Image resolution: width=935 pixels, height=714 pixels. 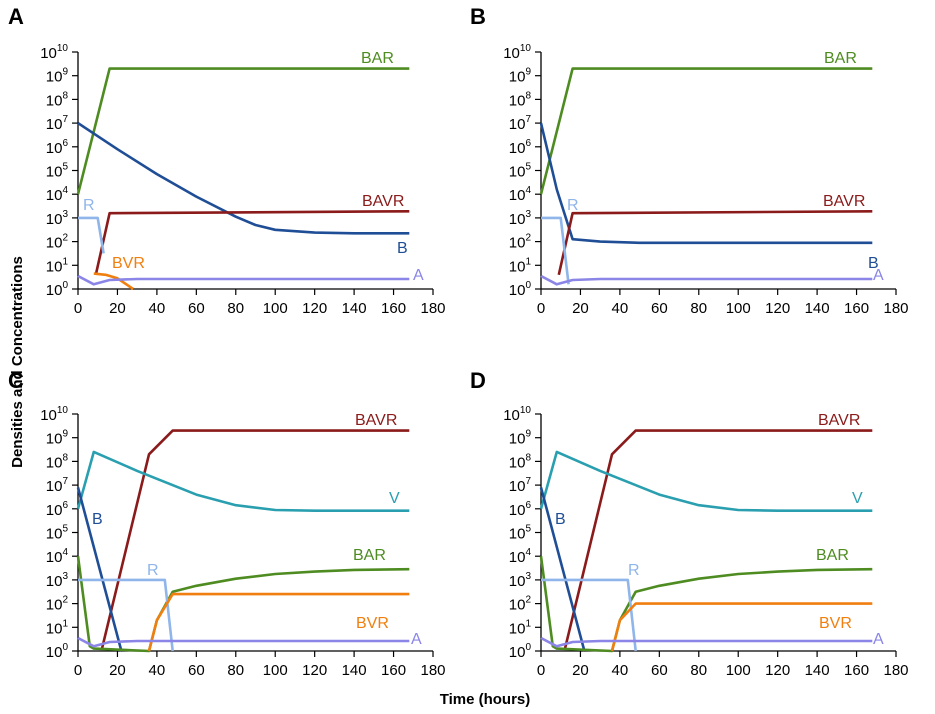 I want to click on panel-letter: D, so click(x=478, y=380).